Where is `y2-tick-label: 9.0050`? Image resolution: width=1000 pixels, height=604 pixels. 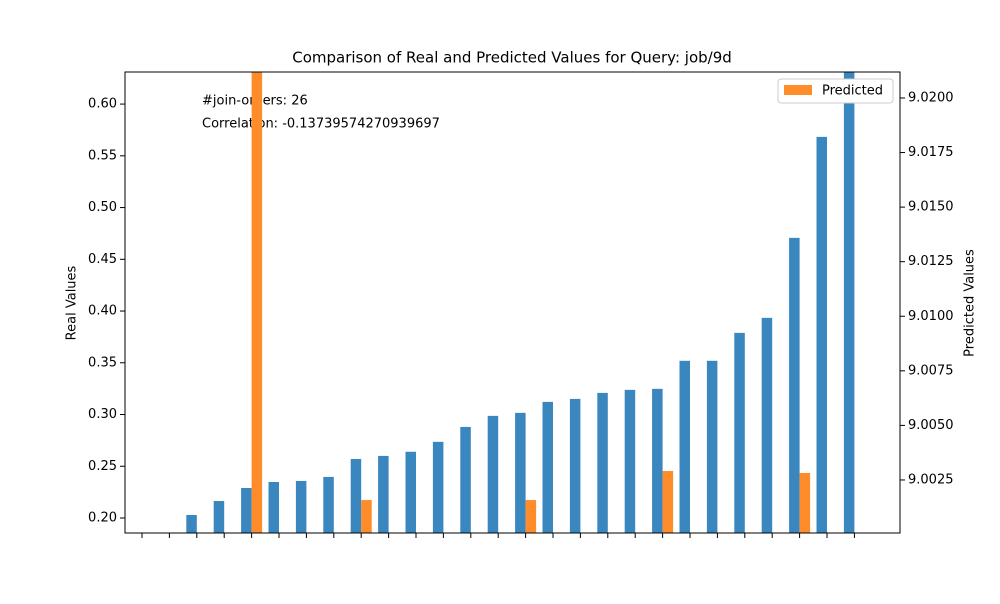
y2-tick-label: 9.0050 is located at coordinates (931, 425).